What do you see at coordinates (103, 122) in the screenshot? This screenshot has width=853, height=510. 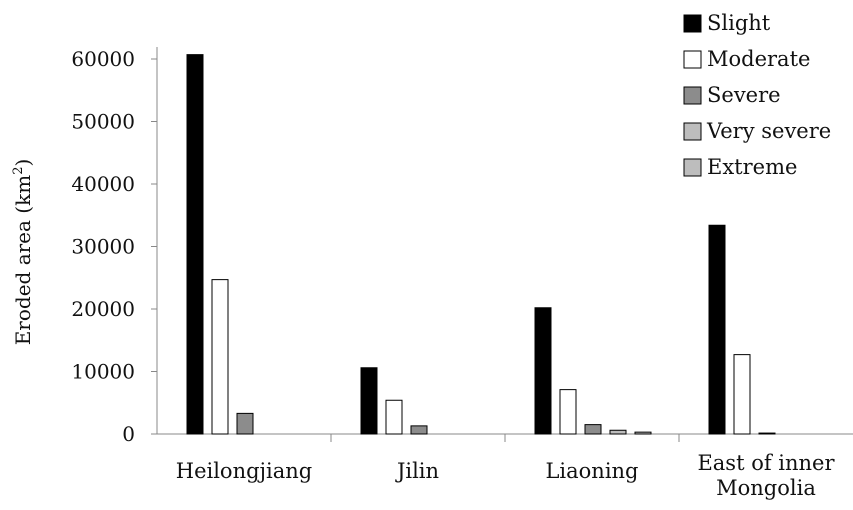 I see `y-tick-label: 50000` at bounding box center [103, 122].